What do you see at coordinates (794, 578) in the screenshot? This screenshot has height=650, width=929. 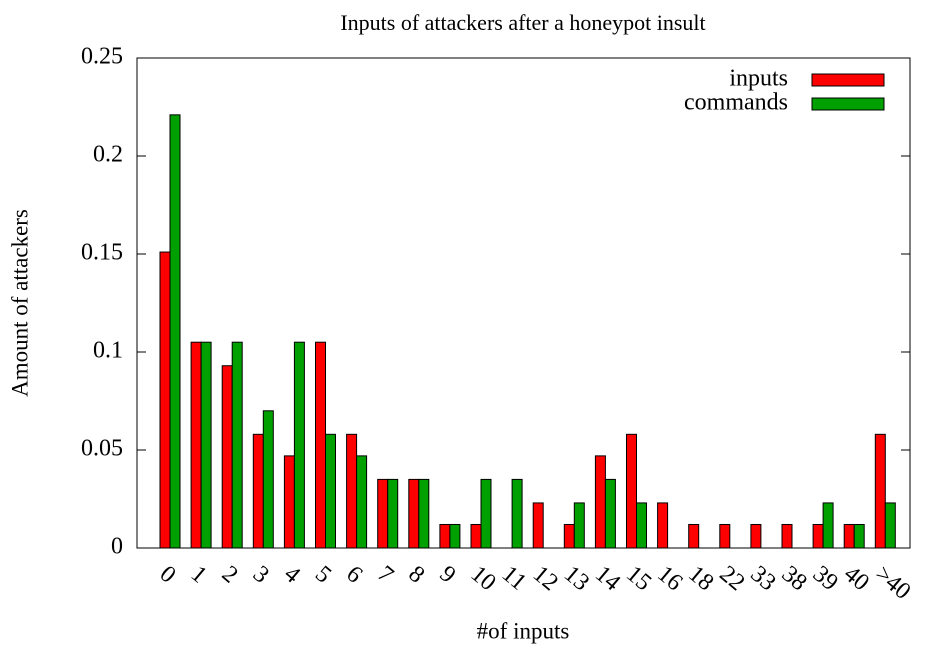 I see `x-tick-label: 38` at bounding box center [794, 578].